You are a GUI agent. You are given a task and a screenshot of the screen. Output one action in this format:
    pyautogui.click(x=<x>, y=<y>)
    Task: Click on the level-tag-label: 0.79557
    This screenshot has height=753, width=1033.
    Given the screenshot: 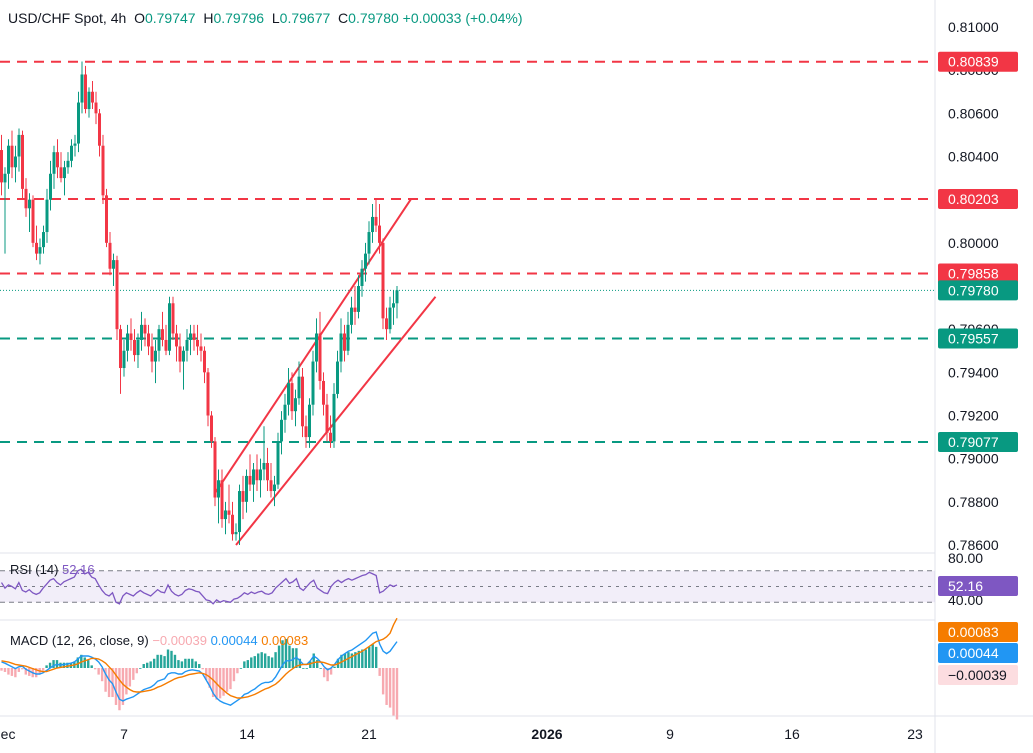 What is the action you would take?
    pyautogui.click(x=973, y=338)
    